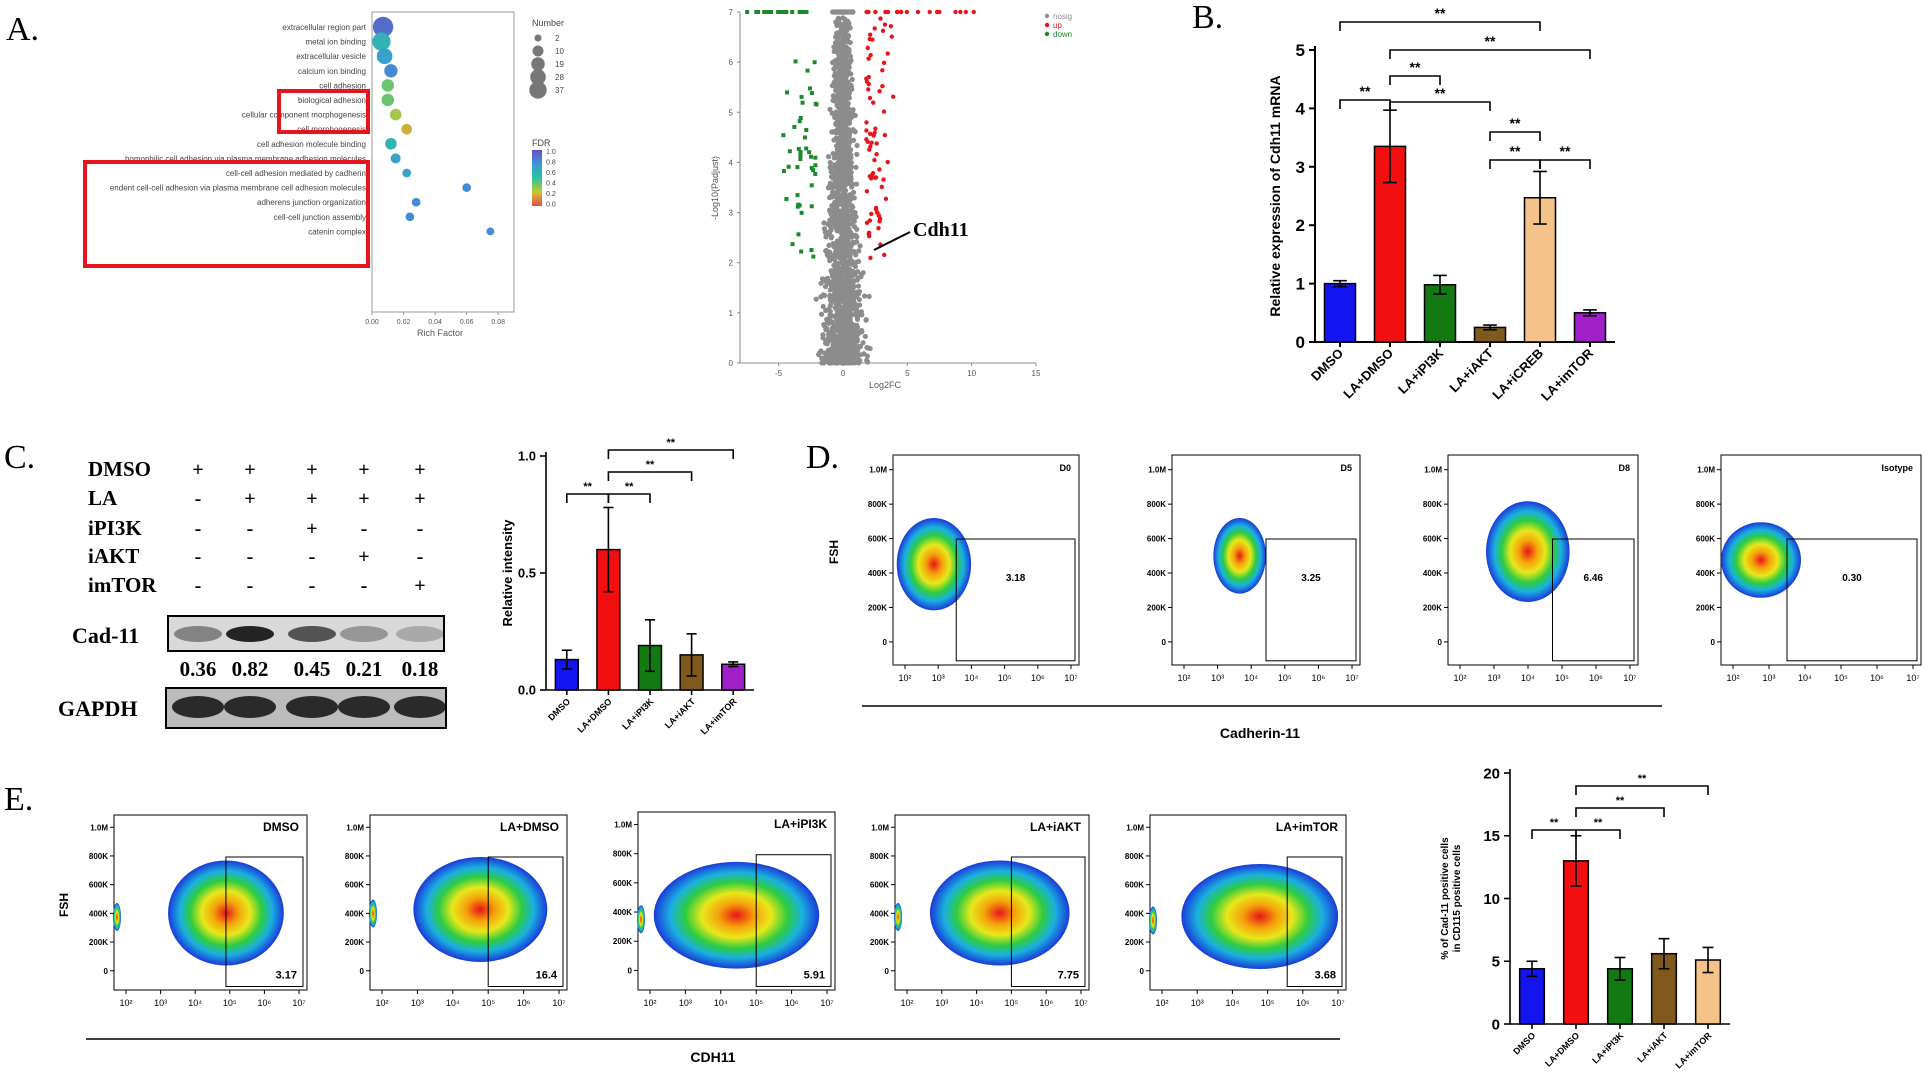 This screenshot has width=1929, height=1081. Describe the element at coordinates (362, 971) in the screenshot. I see `flow-y-tick-label: 0` at that location.